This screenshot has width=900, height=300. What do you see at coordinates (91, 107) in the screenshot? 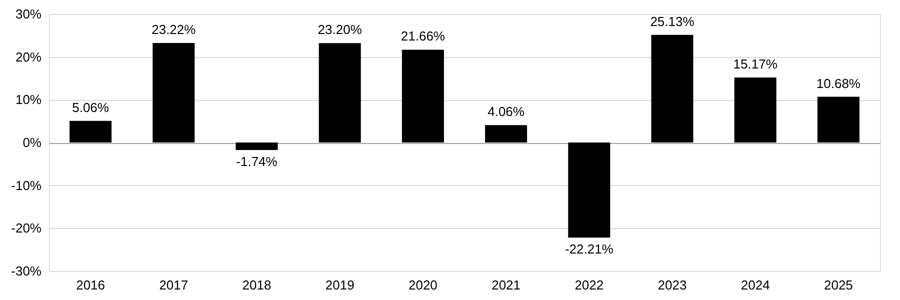
I see `data-label: 5.06%` at bounding box center [91, 107].